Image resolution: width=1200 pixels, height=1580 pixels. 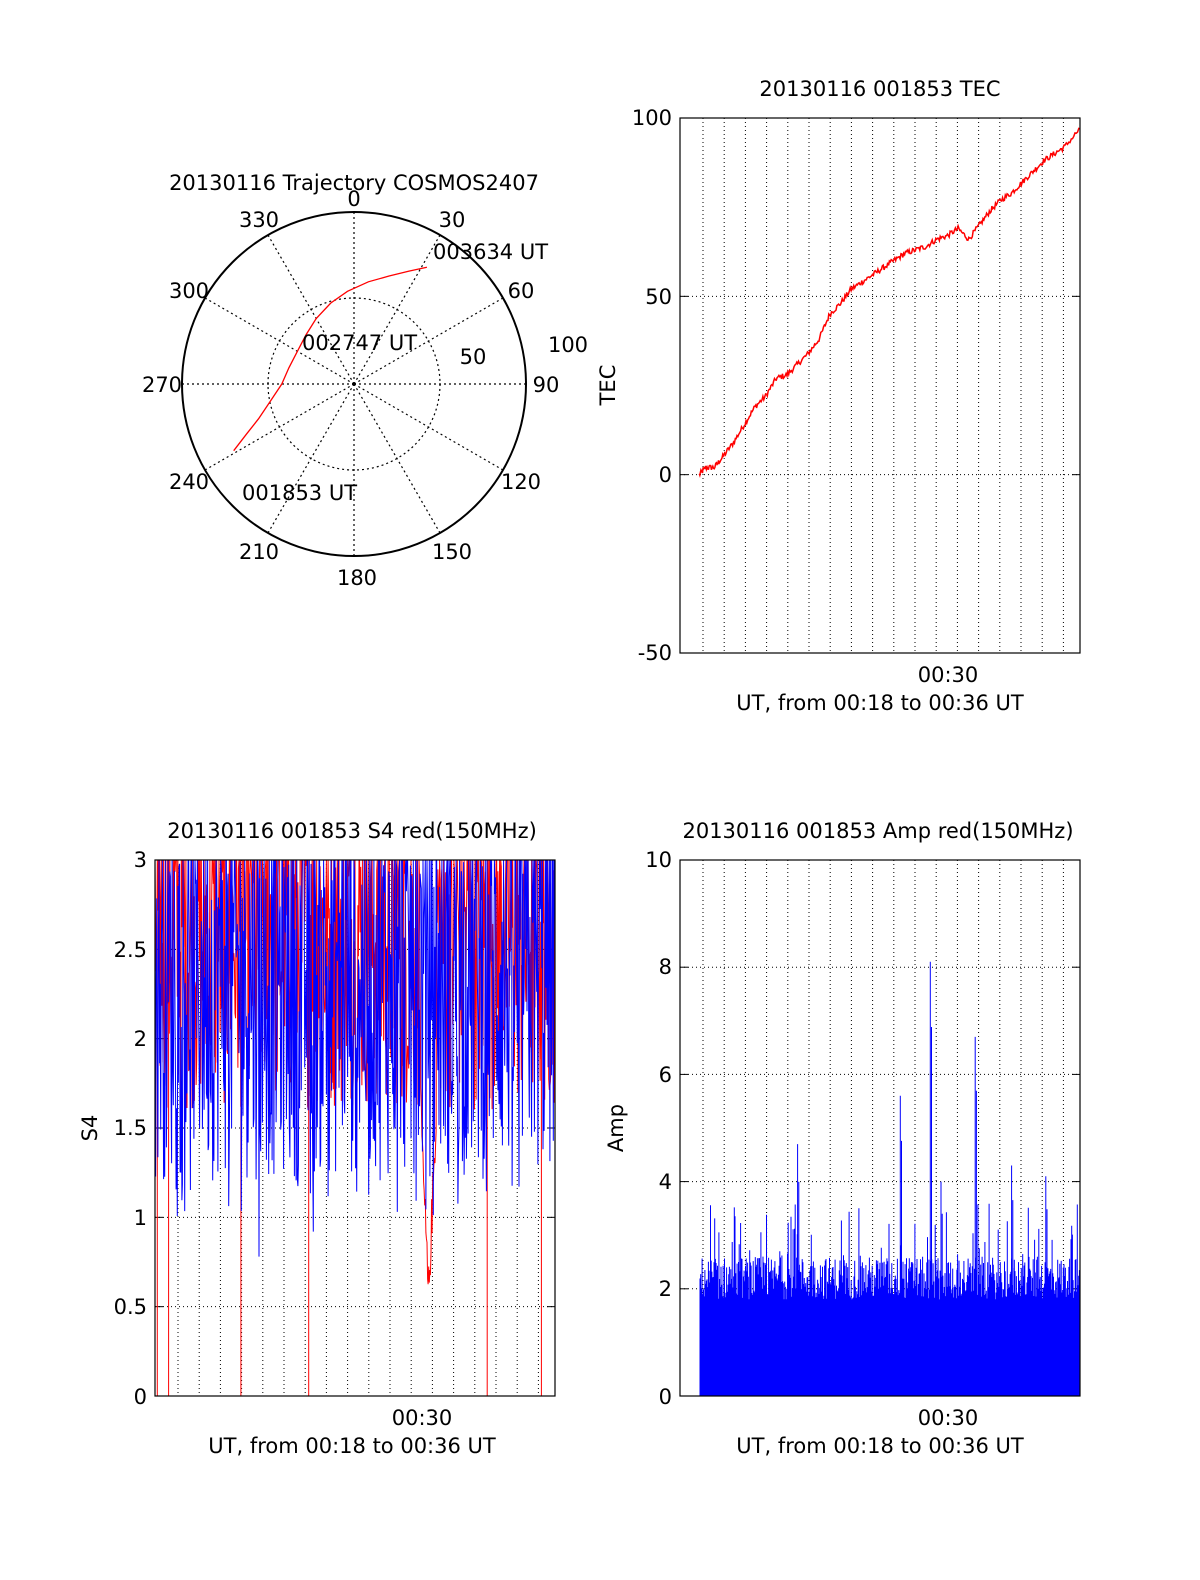 I want to click on polar-angle-ticks: 0 30 60 90 120 150 180 210 240 270 300 330, so click(x=350, y=388).